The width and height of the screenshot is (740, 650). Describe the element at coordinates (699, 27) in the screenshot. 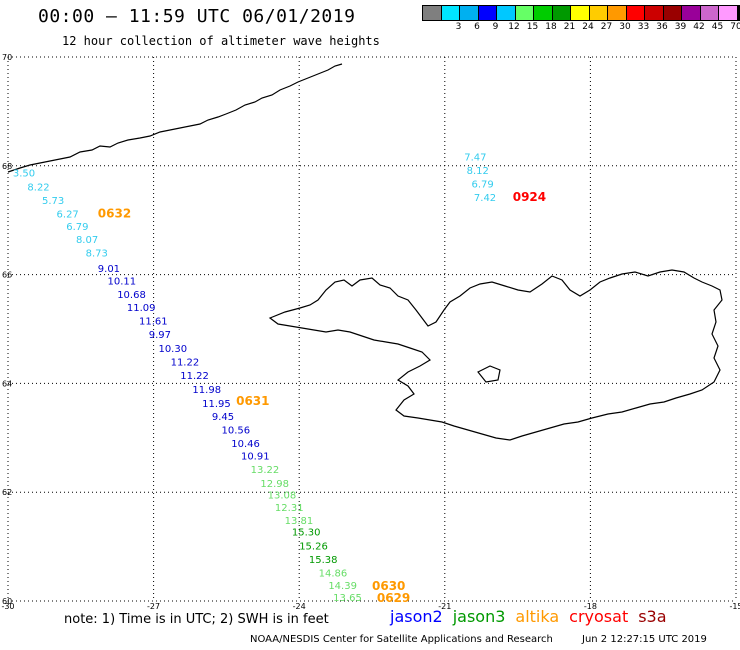

I see `legend-label: 42` at that location.